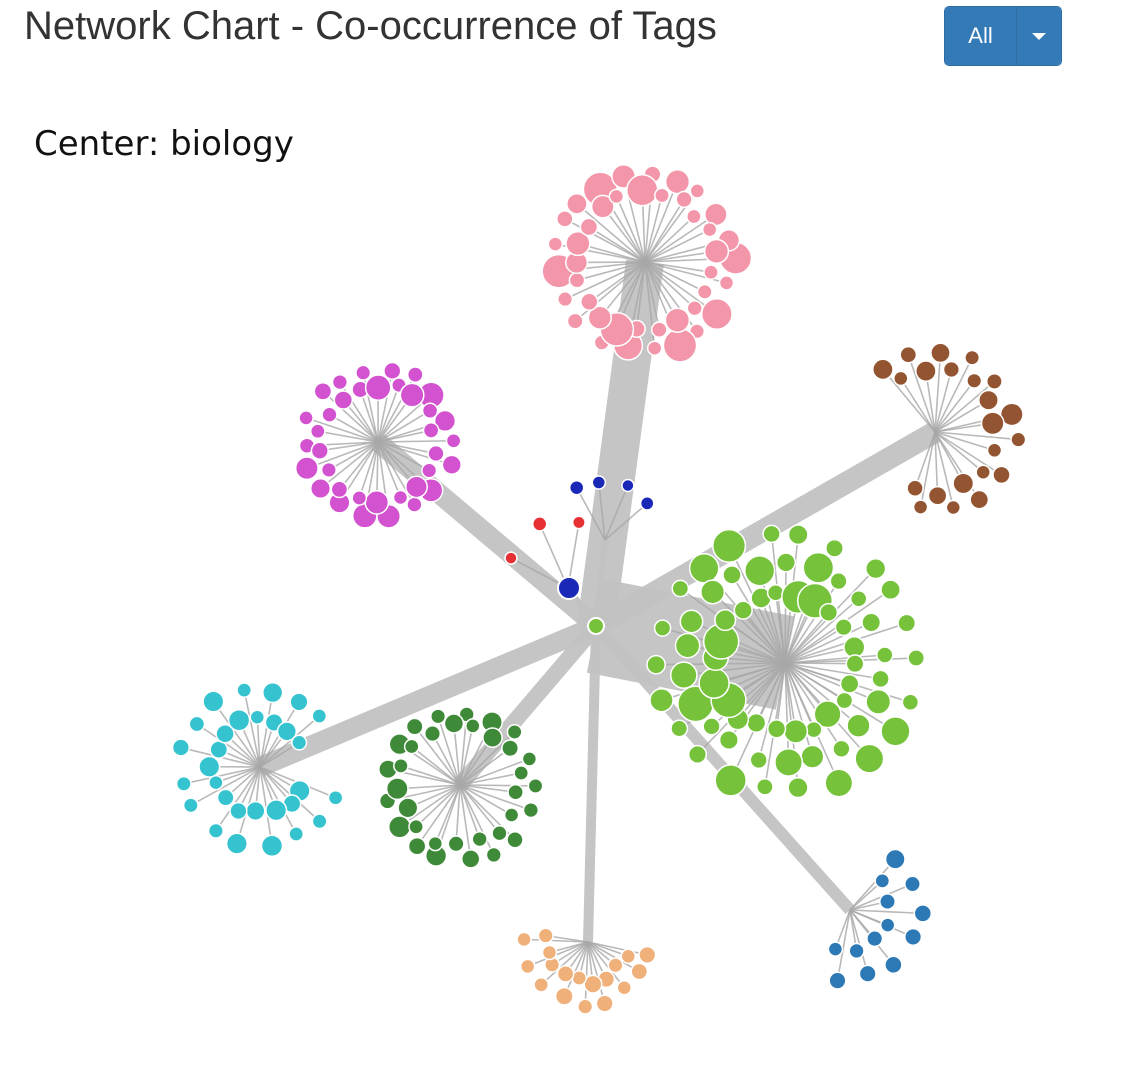 The height and width of the screenshot is (1068, 1134). What do you see at coordinates (981, 36) in the screenshot?
I see `filter-all-button: All` at bounding box center [981, 36].